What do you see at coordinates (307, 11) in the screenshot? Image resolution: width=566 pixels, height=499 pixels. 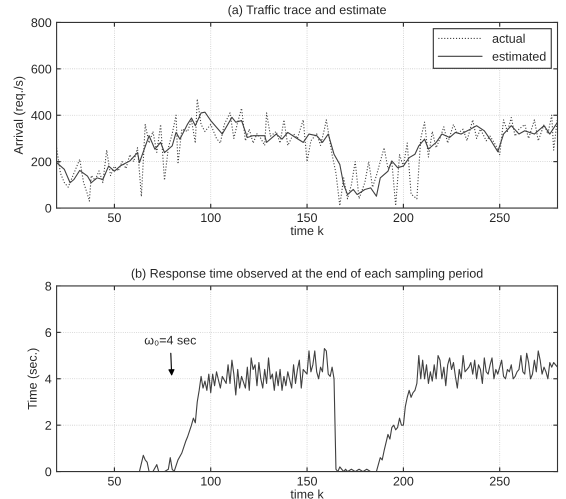 I see `chart-title: (a) Traffic trace and estimate` at bounding box center [307, 11].